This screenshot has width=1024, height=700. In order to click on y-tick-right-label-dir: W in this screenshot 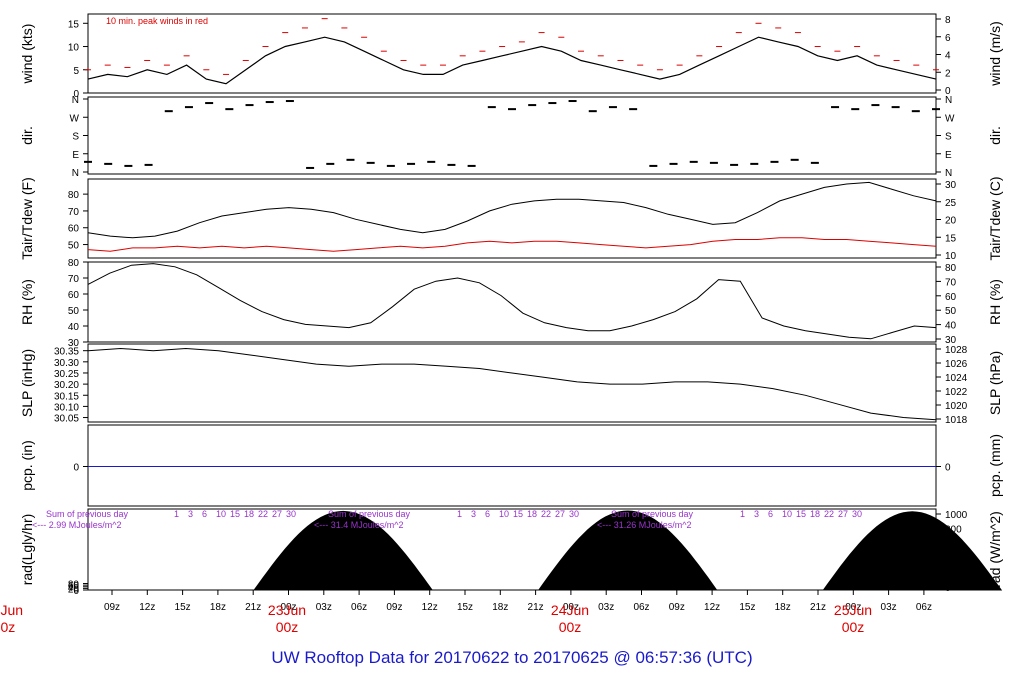, I will do `click(950, 118)`.